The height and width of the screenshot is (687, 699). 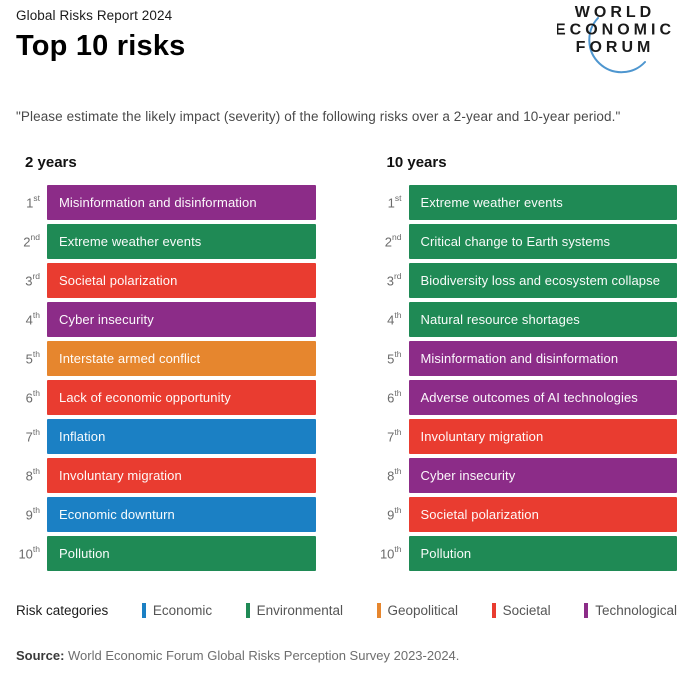 I want to click on rank-label: 6th, so click(x=32, y=397).